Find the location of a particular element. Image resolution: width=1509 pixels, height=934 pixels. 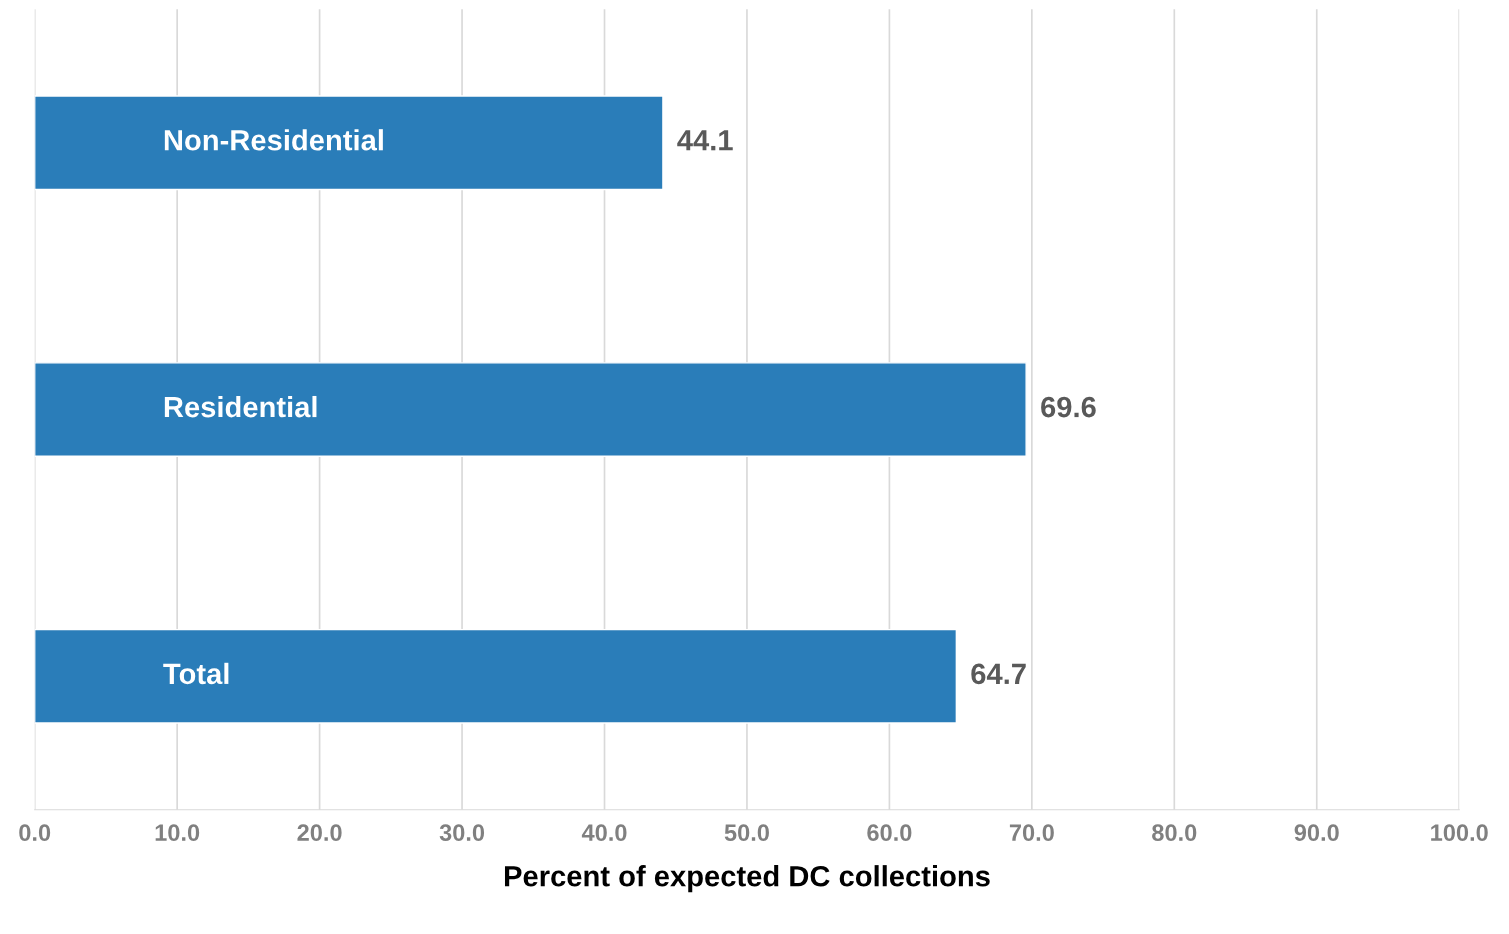

data-label: 69.6 is located at coordinates (1068, 407).